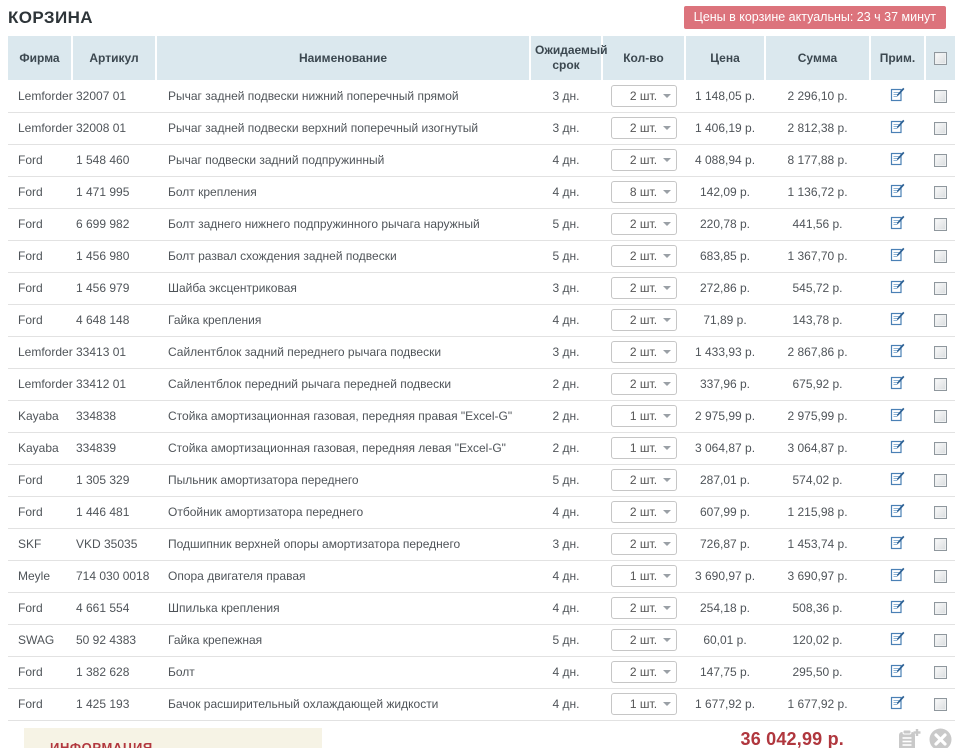 This screenshot has width=960, height=748. Describe the element at coordinates (898, 58) in the screenshot. I see `col-header-note: Прим.` at that location.